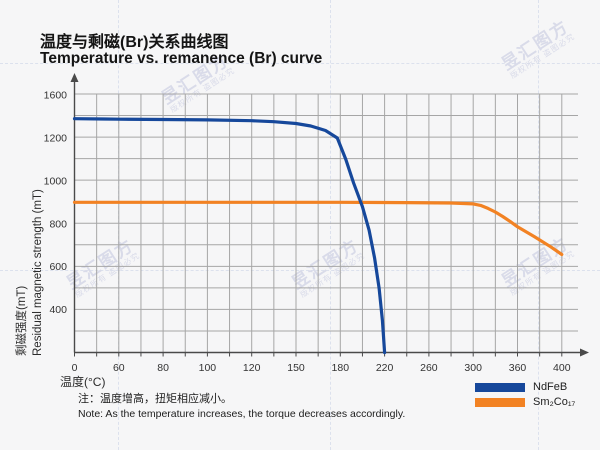 This screenshot has width=600, height=450. Describe the element at coordinates (500, 387) in the screenshot. I see `legend-swatch-ndfeb` at that location.